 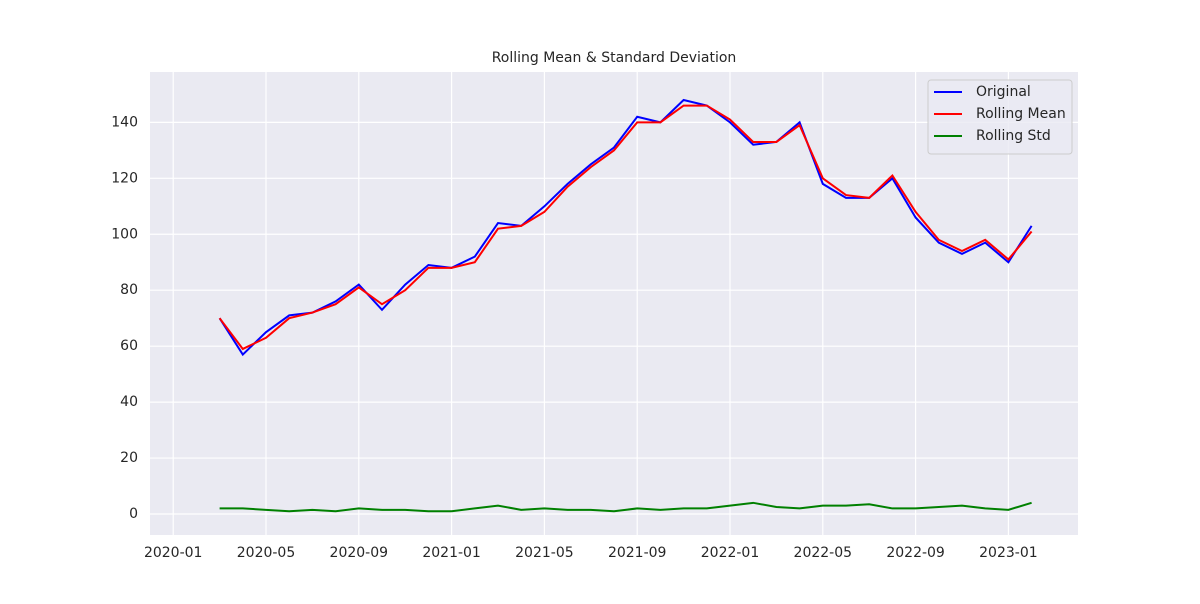 What do you see at coordinates (823, 553) in the screenshot?
I see `x-tick-label: 2022-05` at bounding box center [823, 553].